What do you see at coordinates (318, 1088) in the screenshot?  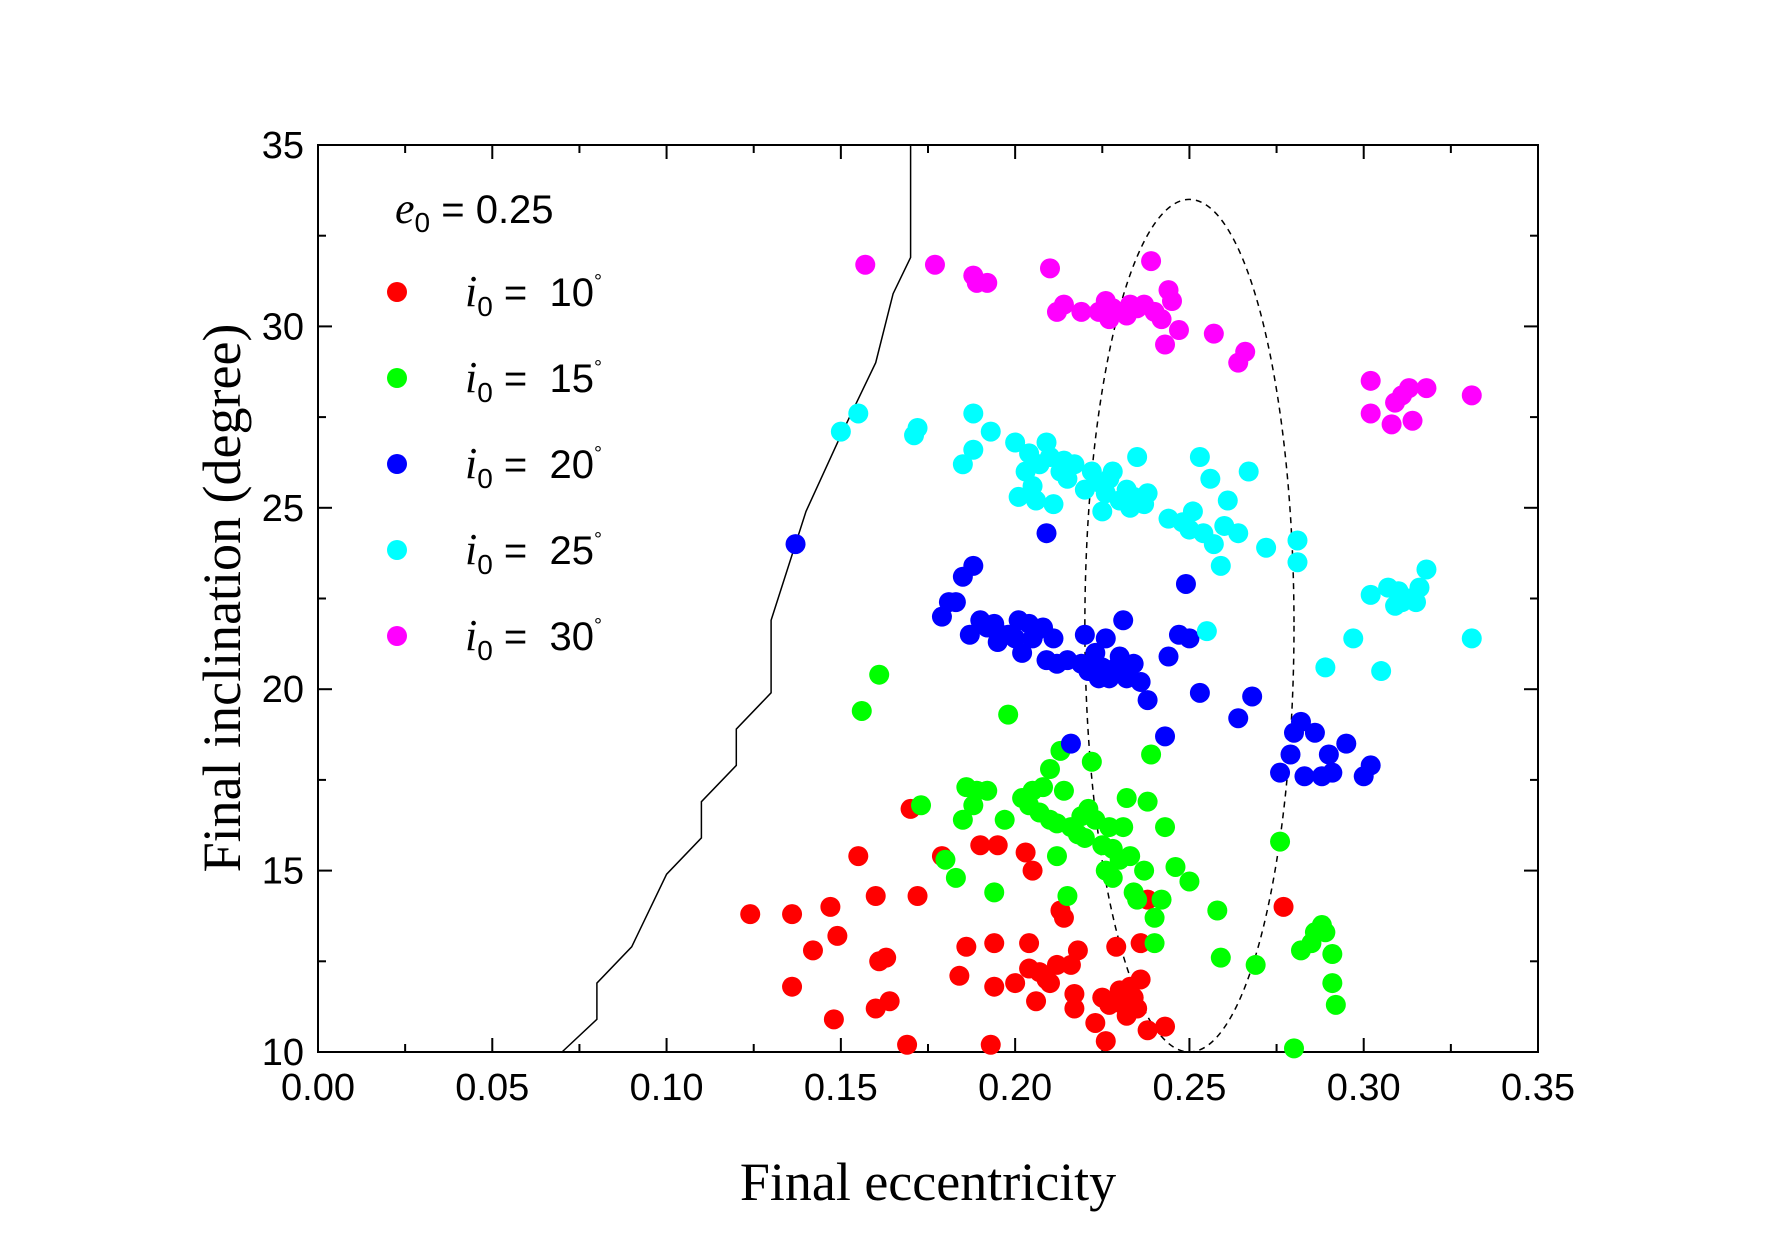 I see `x-tick-label: 0.00` at bounding box center [318, 1088].